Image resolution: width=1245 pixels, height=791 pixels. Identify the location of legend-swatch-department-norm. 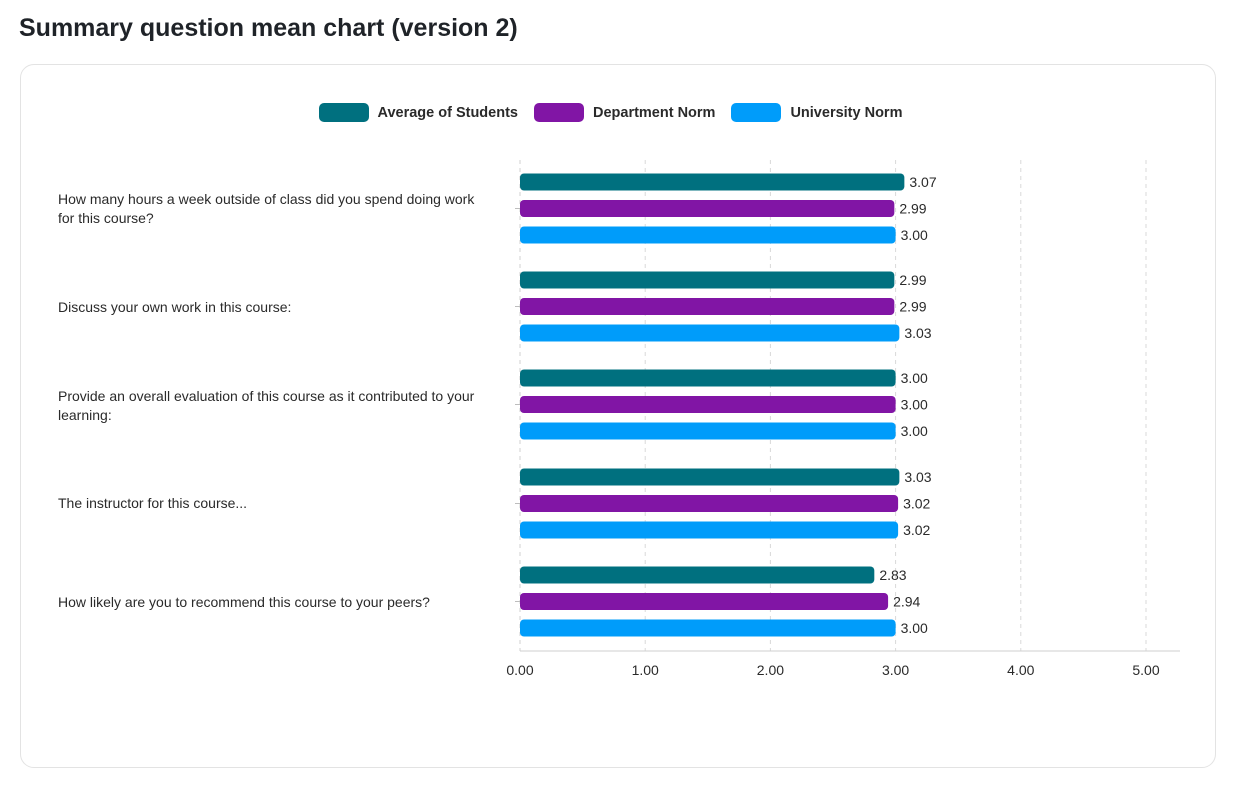
(558, 112).